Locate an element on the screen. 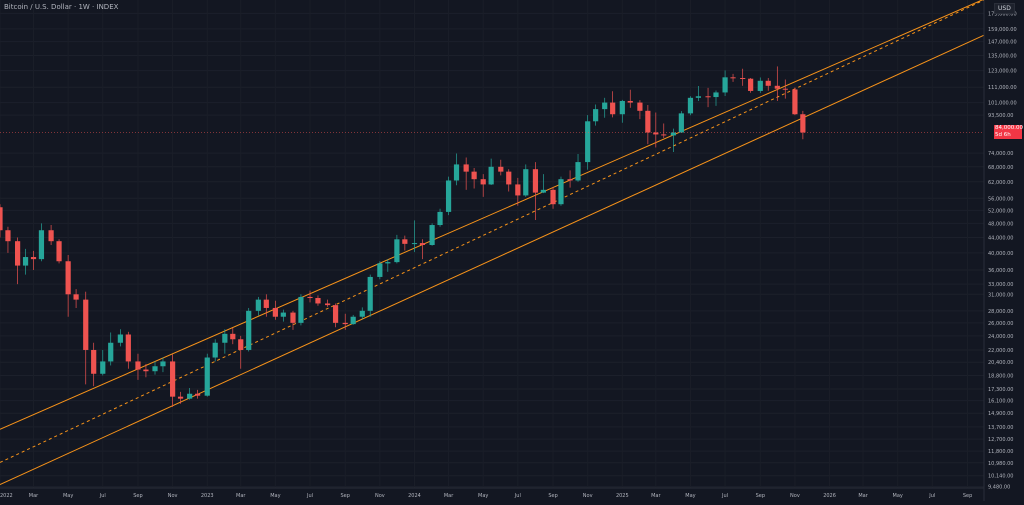  price-tick-label: 10,980.00 is located at coordinates (1000, 464).